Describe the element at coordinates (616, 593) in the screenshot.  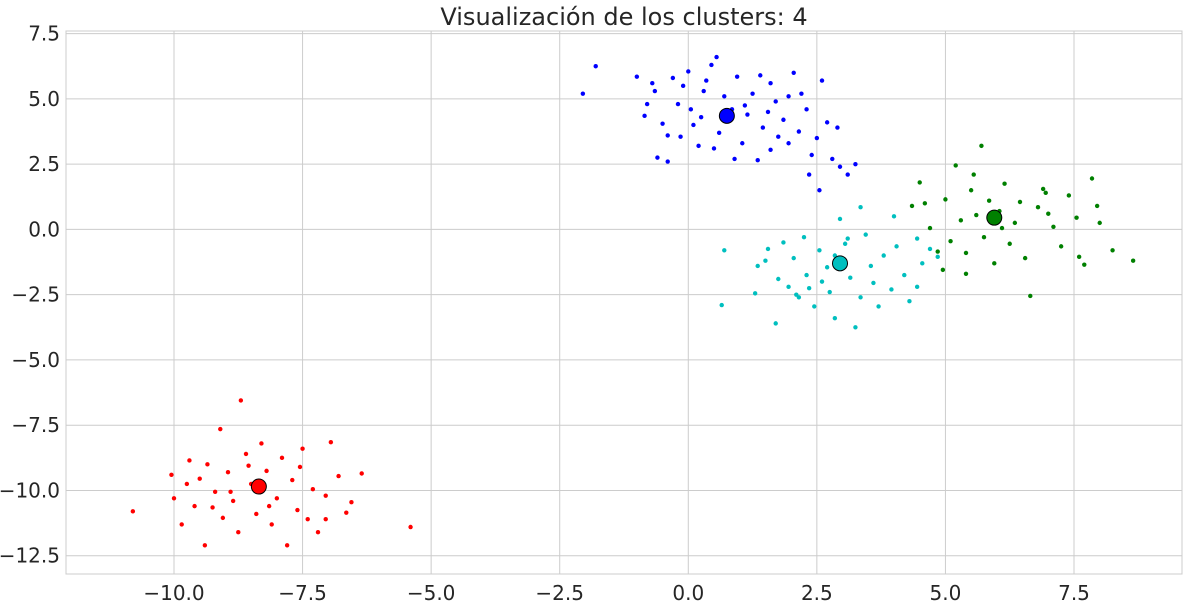
I see `x-axis-ticks: −10.0 −7.5 −5.0 −2.5 0.0 2.5 5.0 7.5` at that location.